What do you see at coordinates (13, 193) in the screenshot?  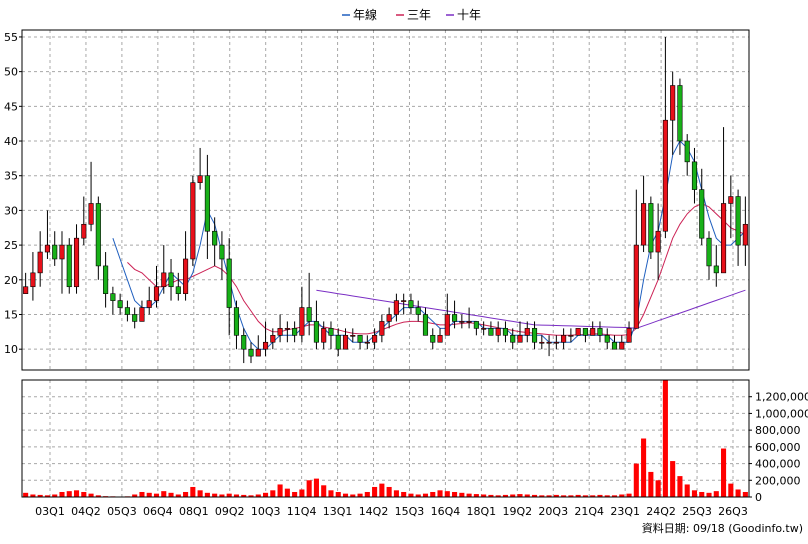 I see `price-axis-ticks: 10 15 20 25 30 35 40 45 50 55` at bounding box center [13, 193].